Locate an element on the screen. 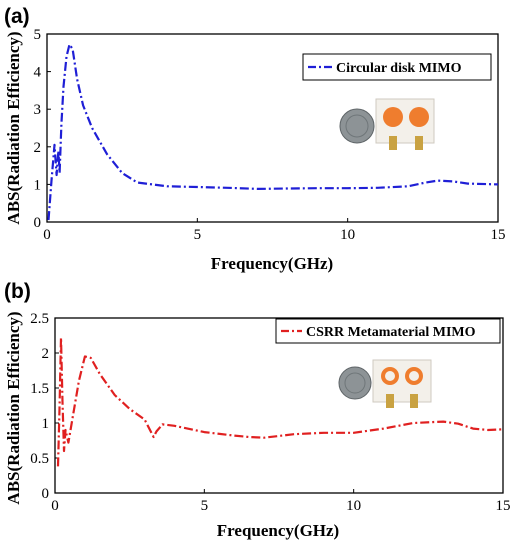  legend-box-a is located at coordinates (397, 67).